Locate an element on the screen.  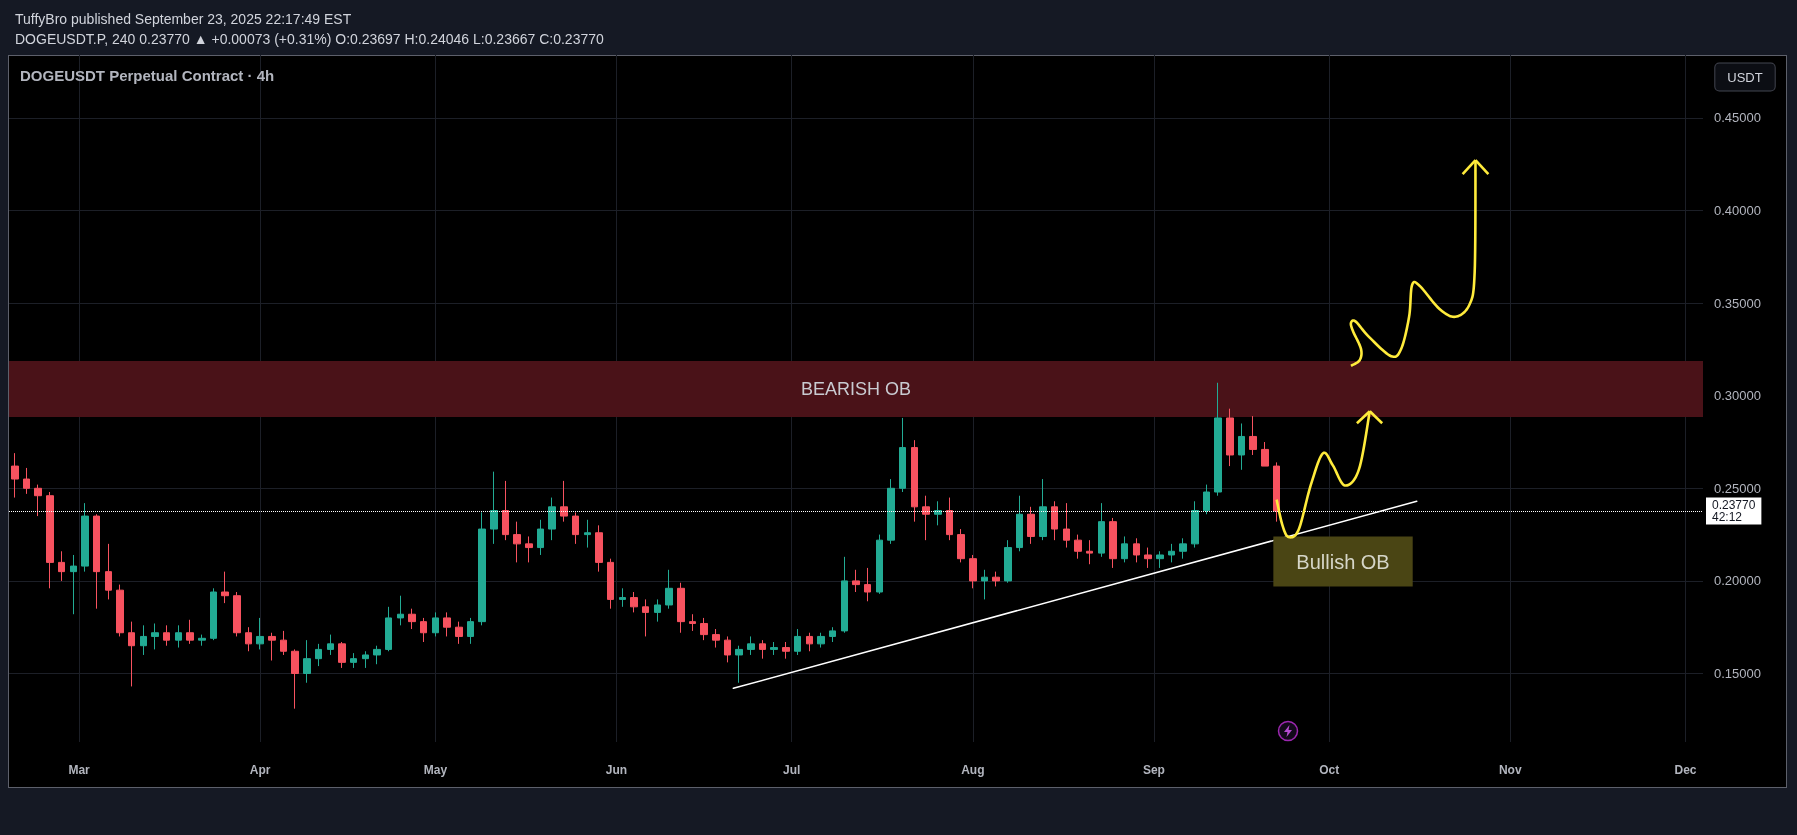
annotation: DOGEUSDT Perpetual Contract · 4h is located at coordinates (147, 75).